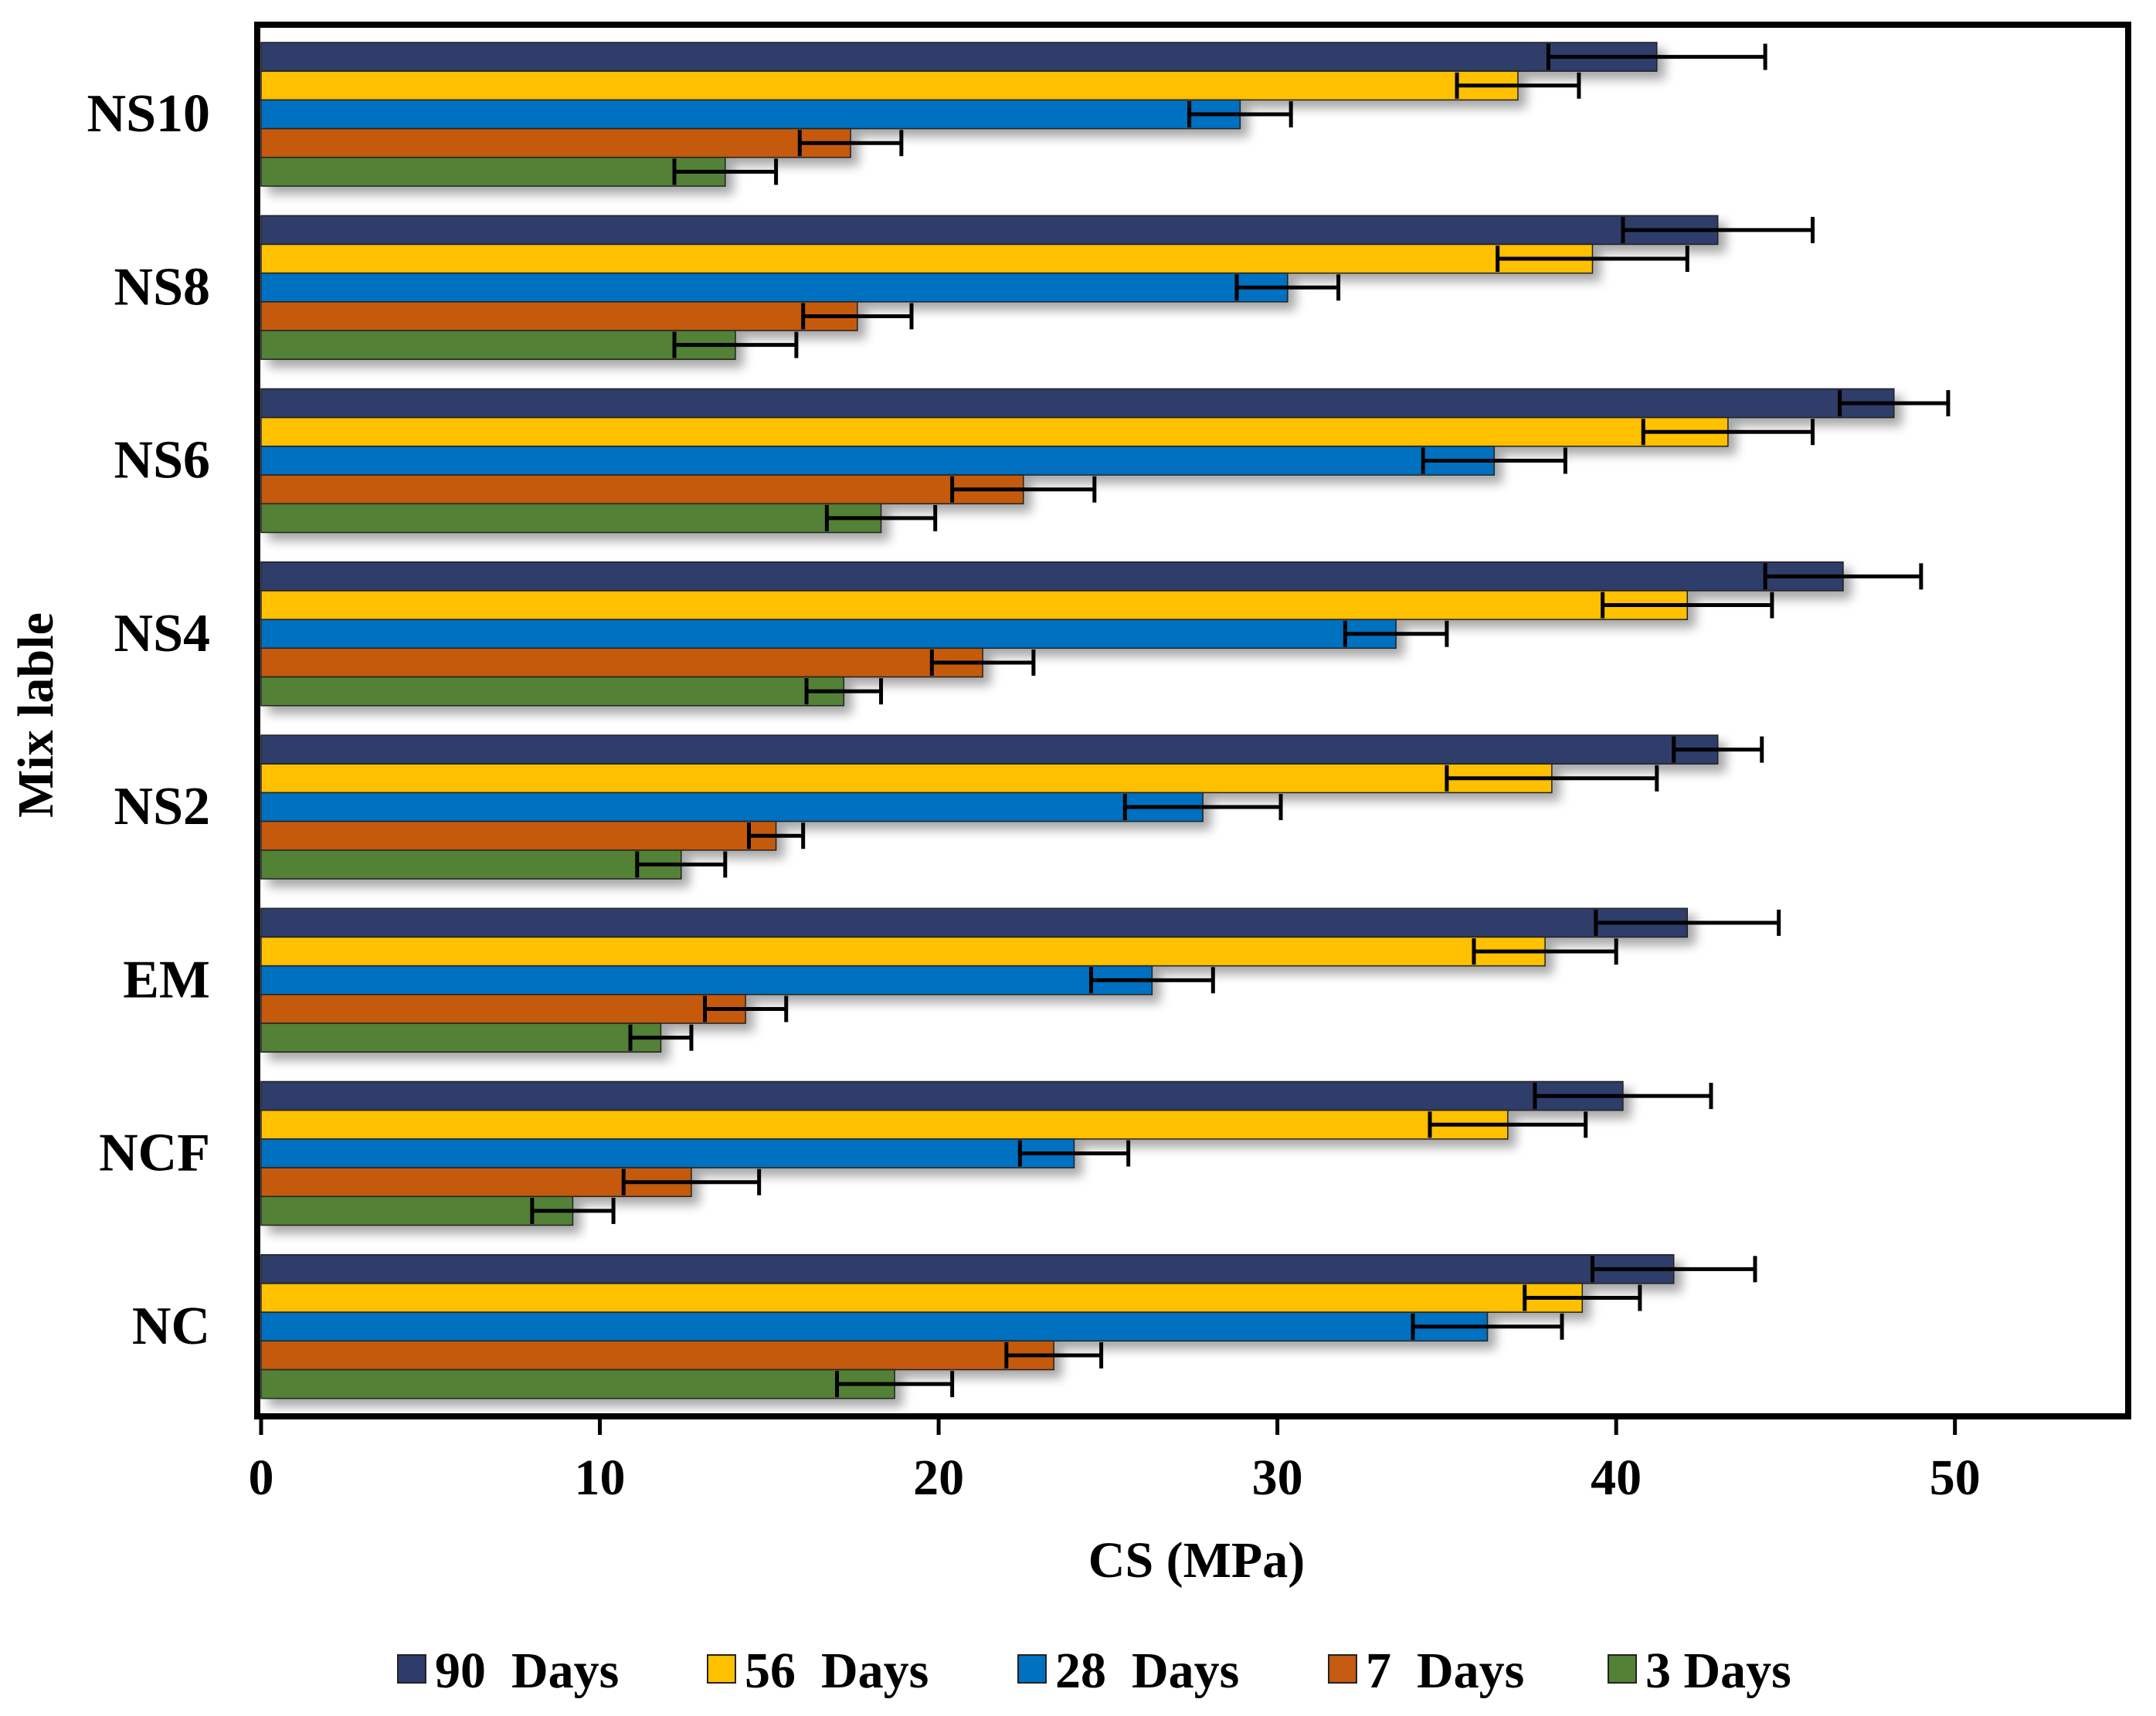 This screenshot has height=1716, width=2156. Describe the element at coordinates (1718, 1671) in the screenshot. I see `legend-label-3-days: 3 Days` at that location.